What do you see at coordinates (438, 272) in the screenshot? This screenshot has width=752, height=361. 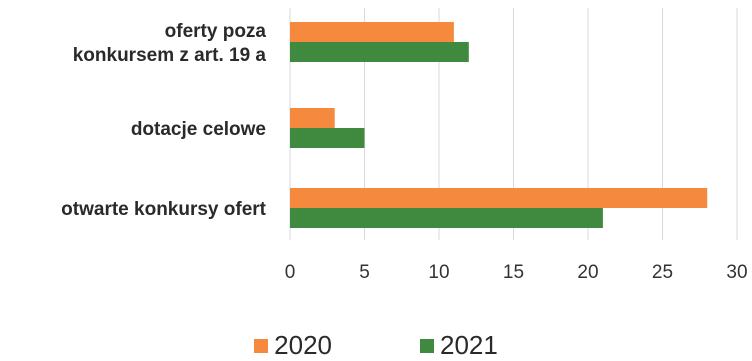 I see `x-tick-label-10: 10` at bounding box center [438, 272].